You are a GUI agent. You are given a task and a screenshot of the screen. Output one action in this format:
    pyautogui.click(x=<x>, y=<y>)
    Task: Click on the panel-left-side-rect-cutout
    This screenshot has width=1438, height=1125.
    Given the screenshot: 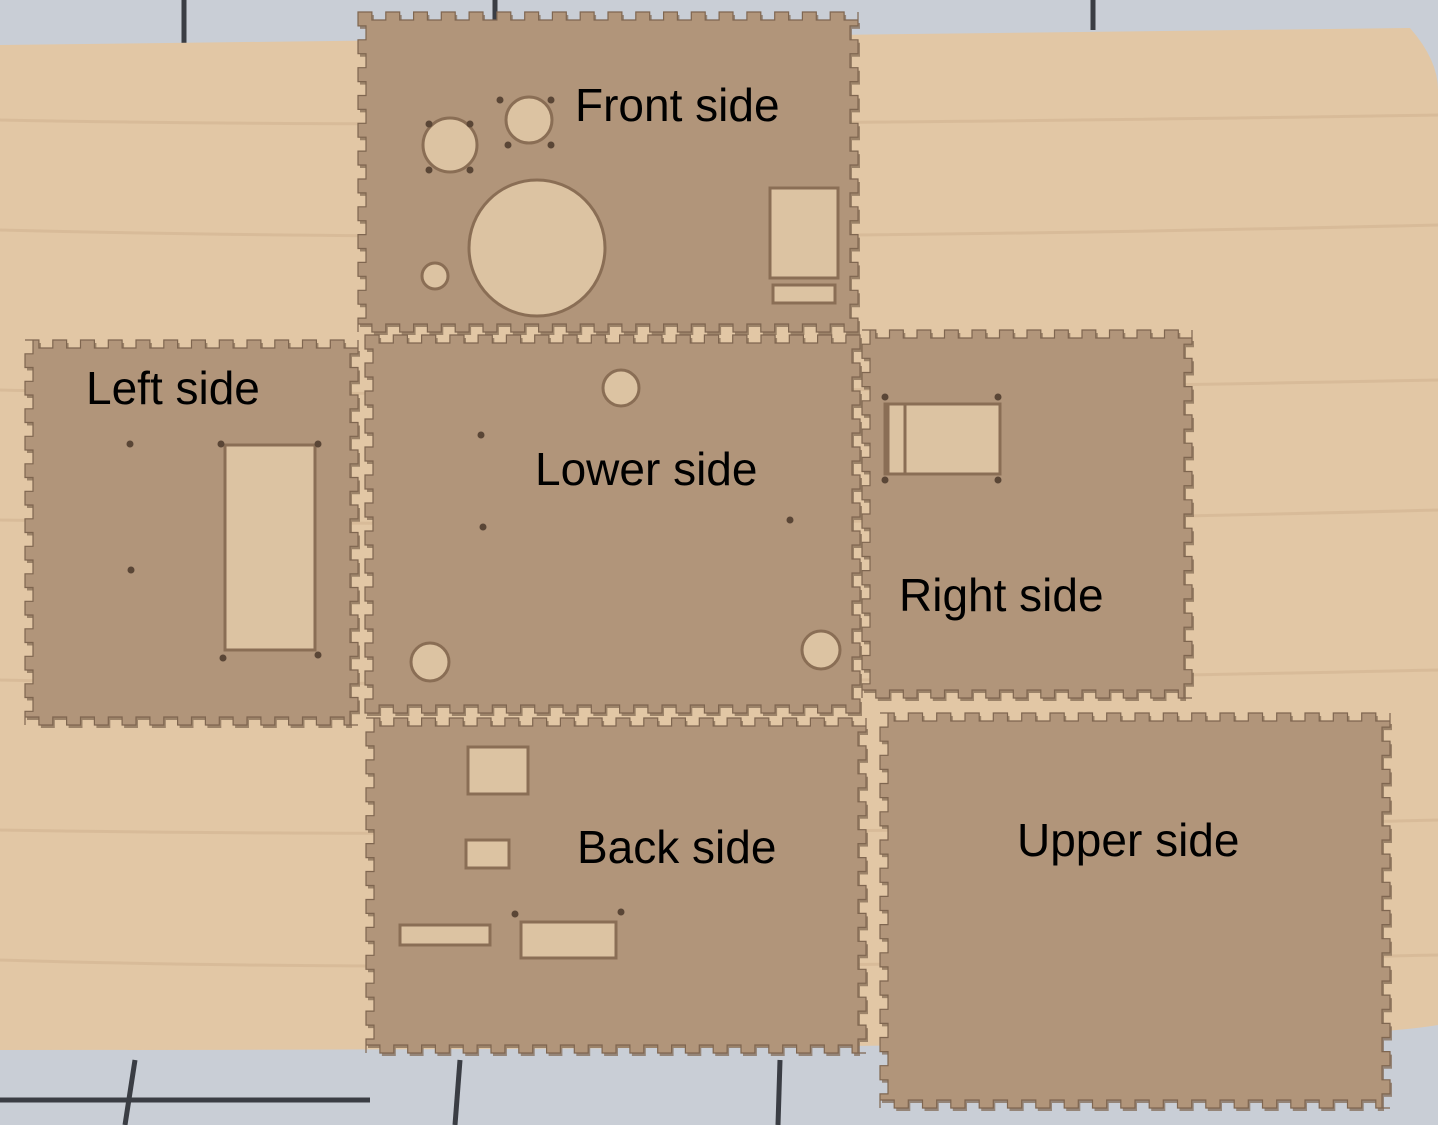 What is the action you would take?
    pyautogui.click(x=270, y=547)
    